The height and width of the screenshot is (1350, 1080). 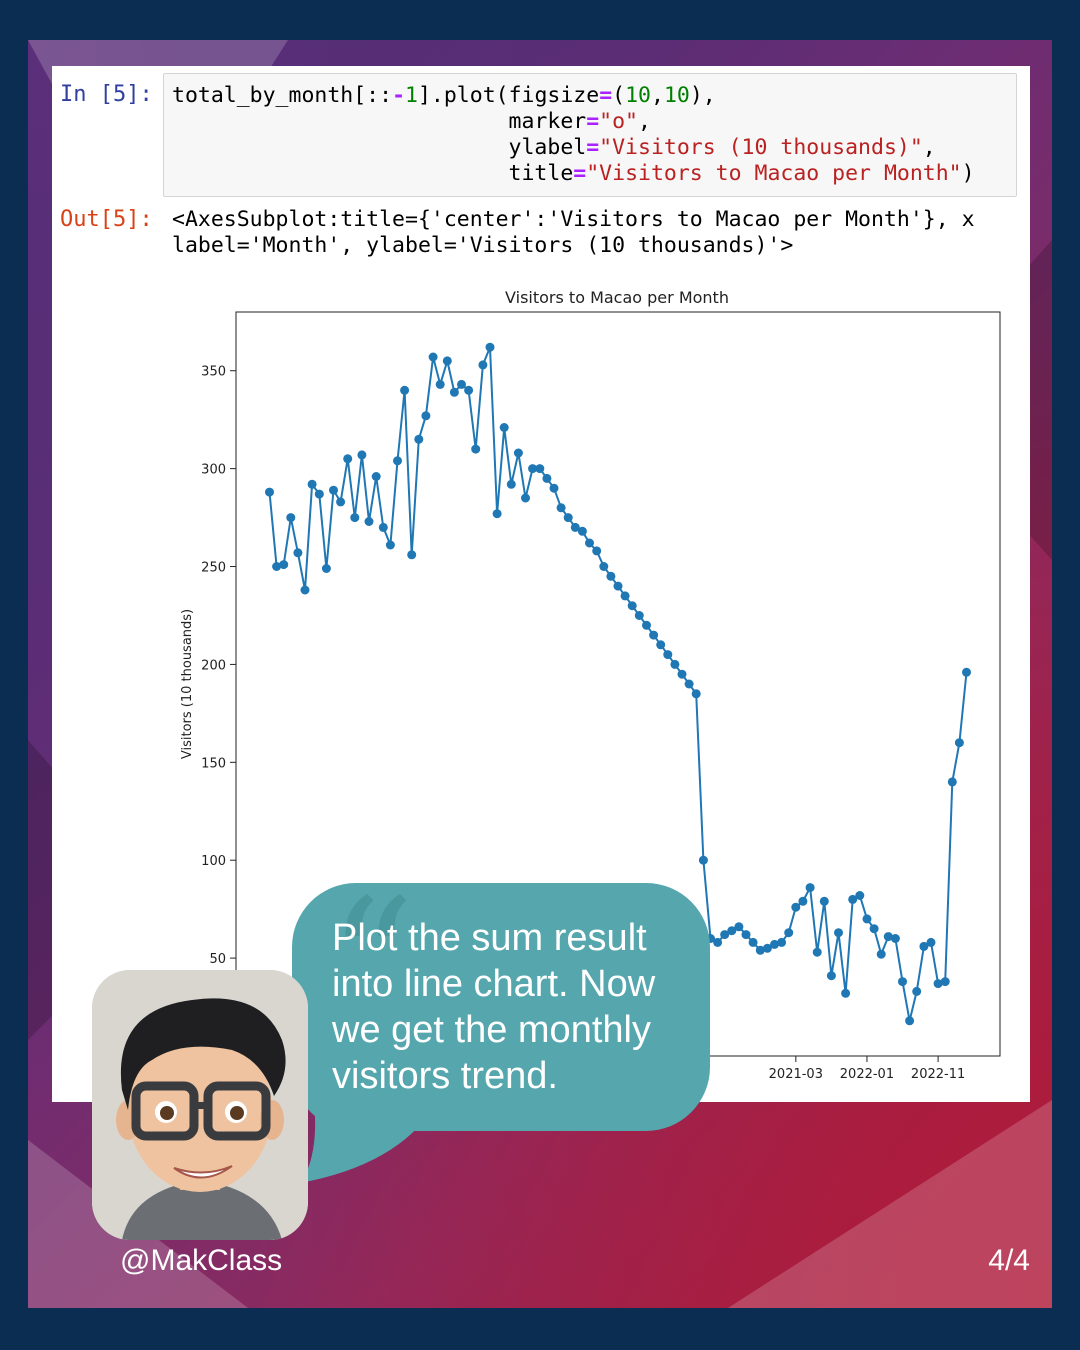 I want to click on y-tick-label: 150, so click(x=213, y=763).